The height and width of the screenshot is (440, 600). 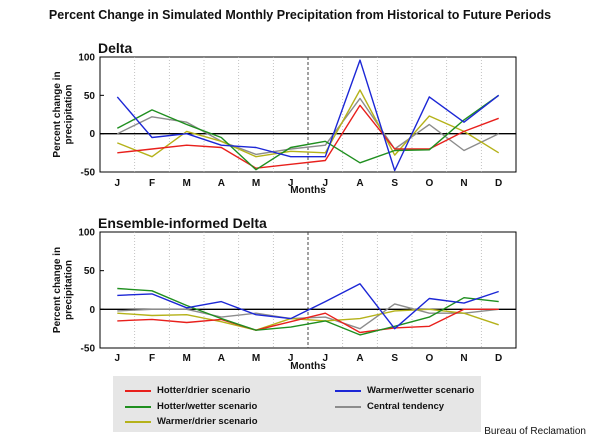 What do you see at coordinates (152, 183) in the screenshot?
I see `chart1-x-tick-label-feb: F` at bounding box center [152, 183].